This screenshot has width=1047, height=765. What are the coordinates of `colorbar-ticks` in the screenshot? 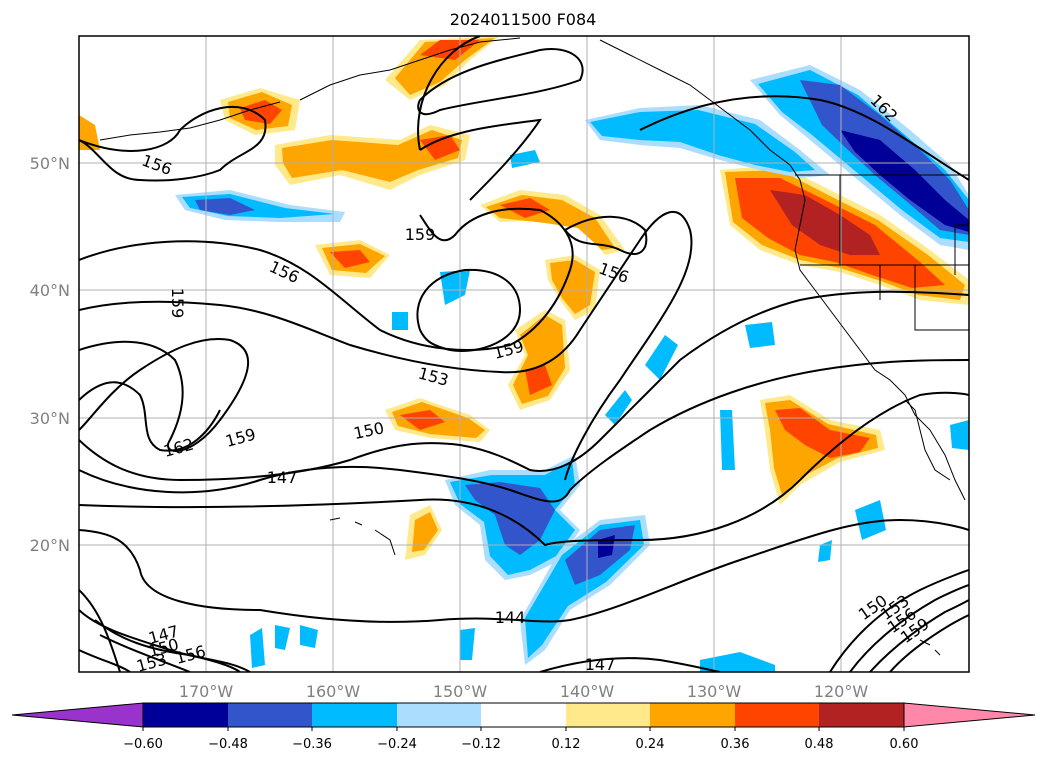 It's located at (523, 729).